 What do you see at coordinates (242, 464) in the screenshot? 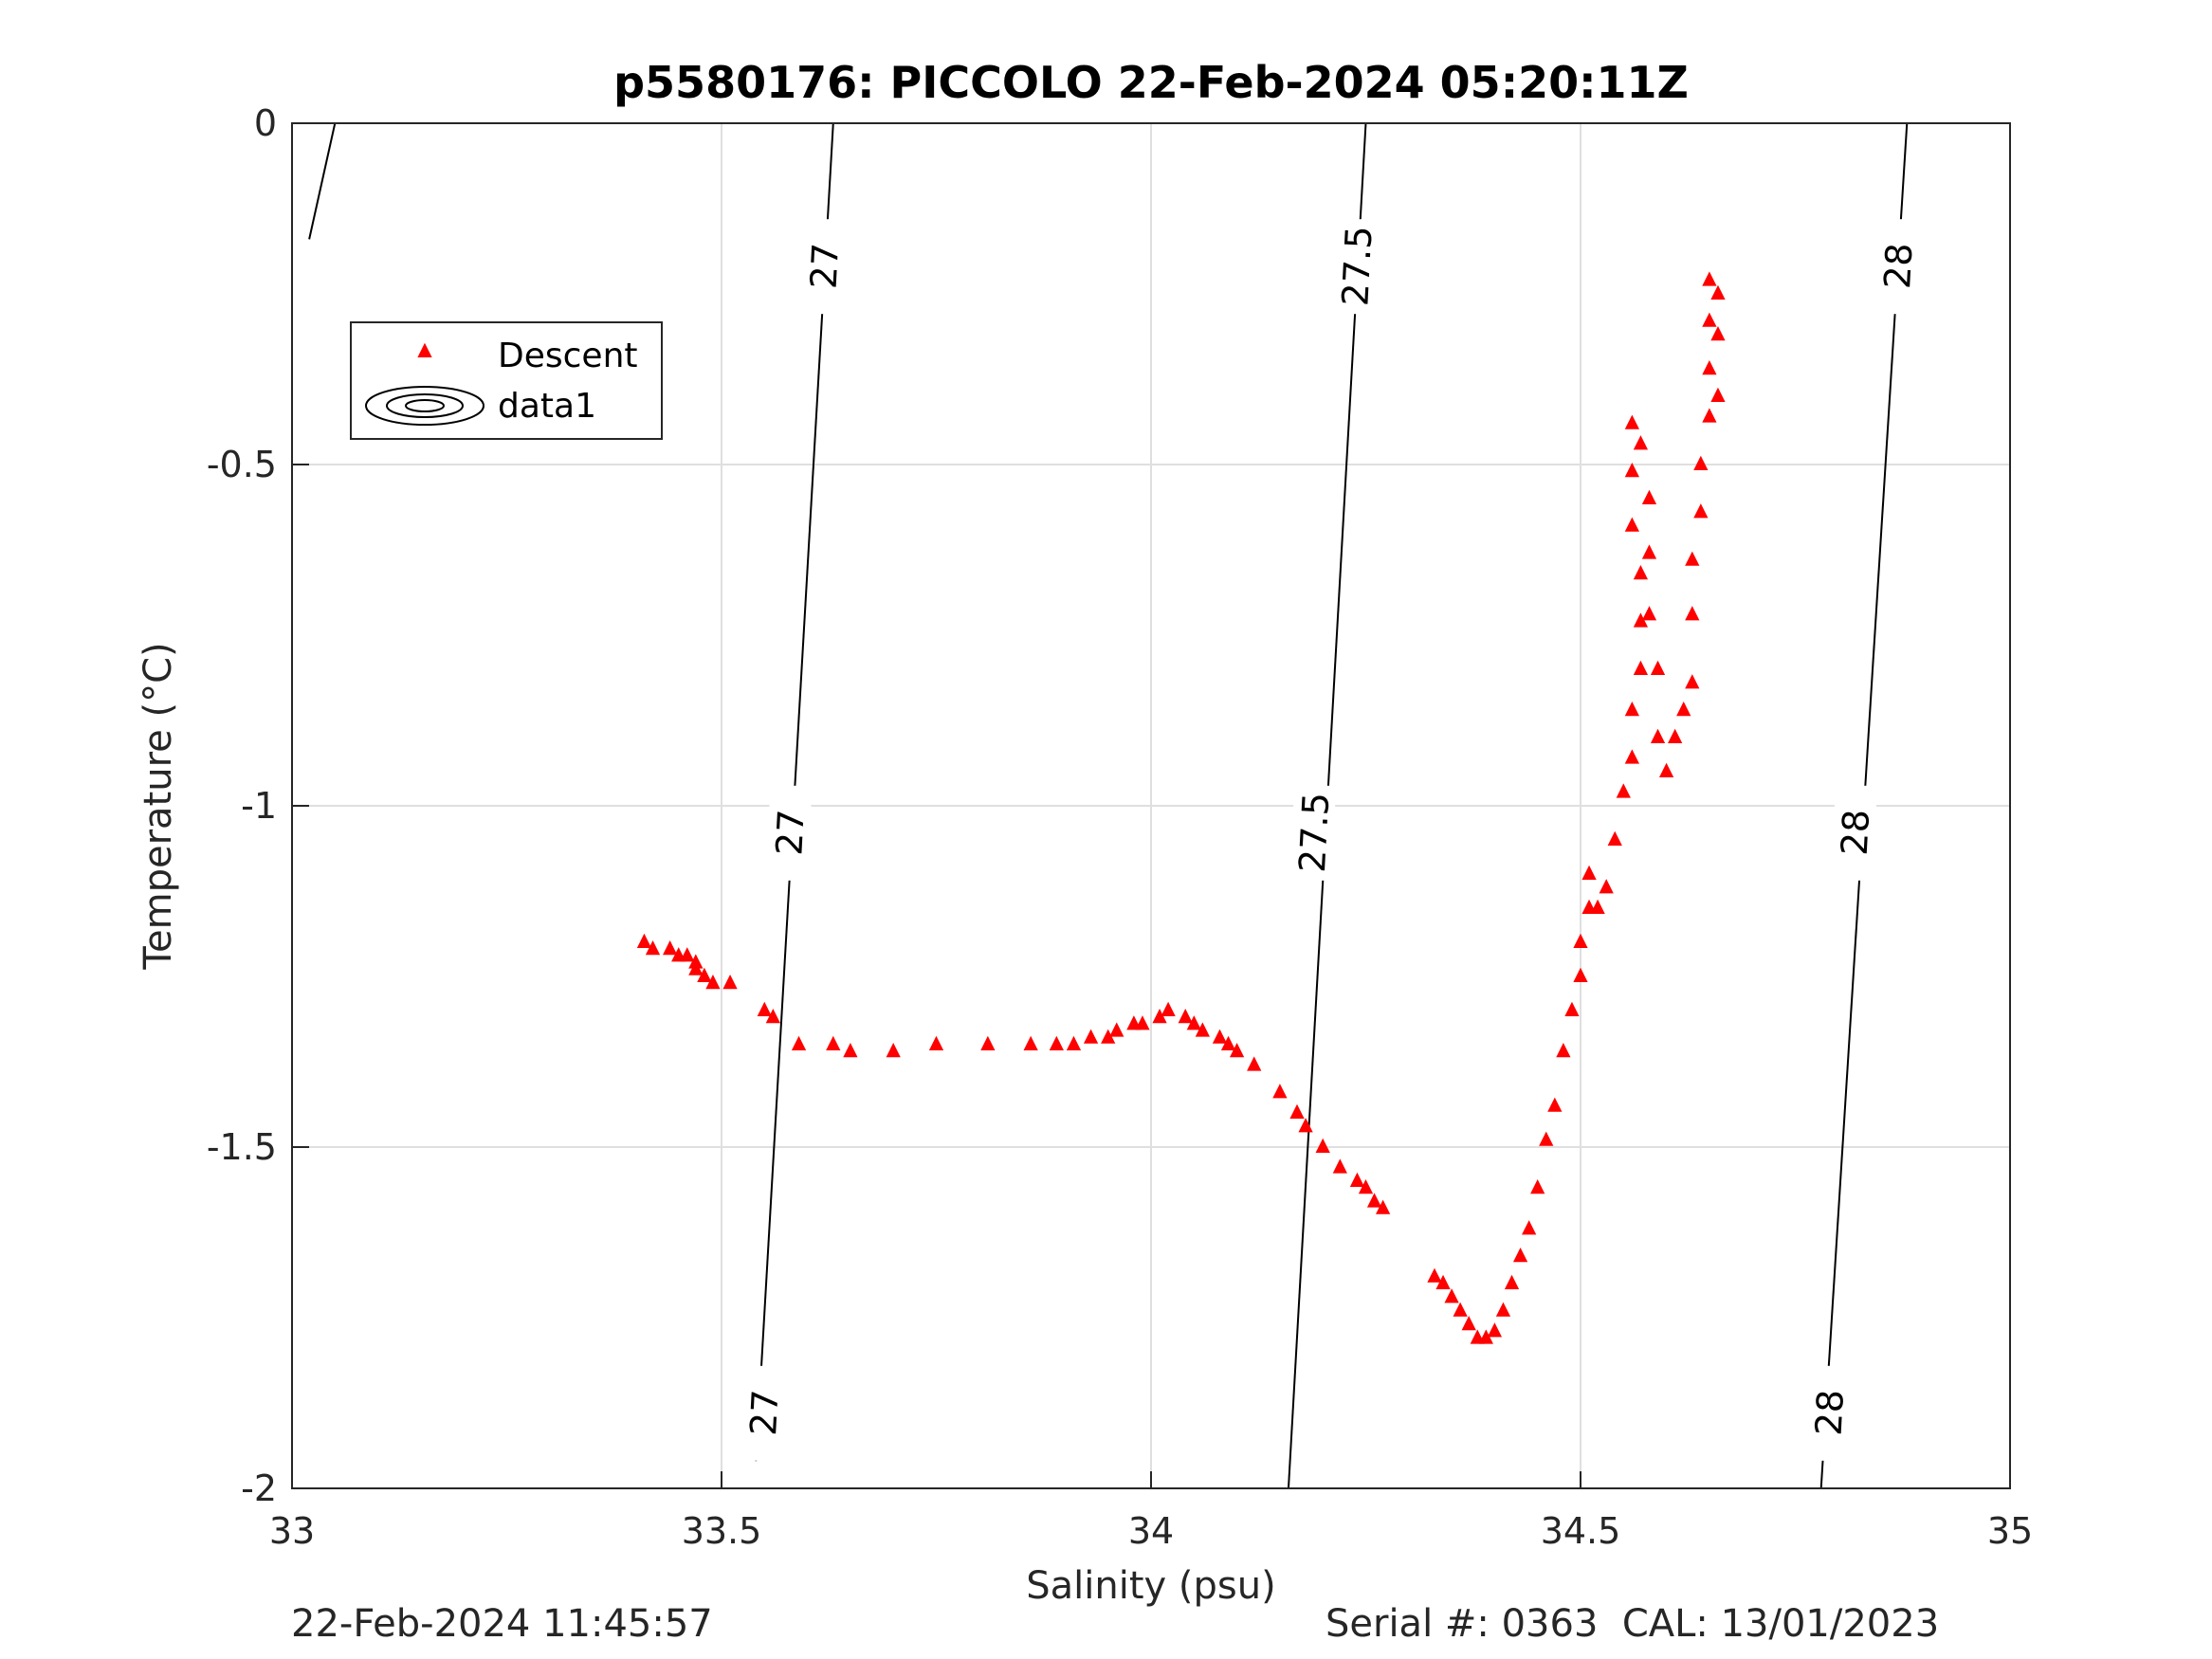
I see `y-tick-label: -0.5` at bounding box center [242, 464].